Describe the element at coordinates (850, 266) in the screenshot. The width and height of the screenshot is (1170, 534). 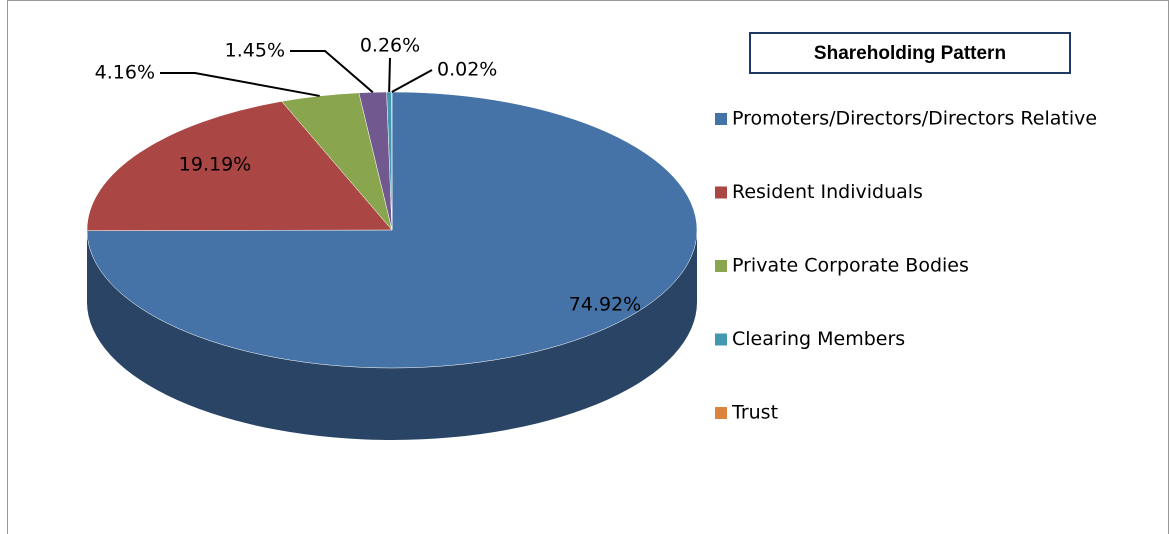
I see `legend-label: Private Corporate Bodies` at that location.